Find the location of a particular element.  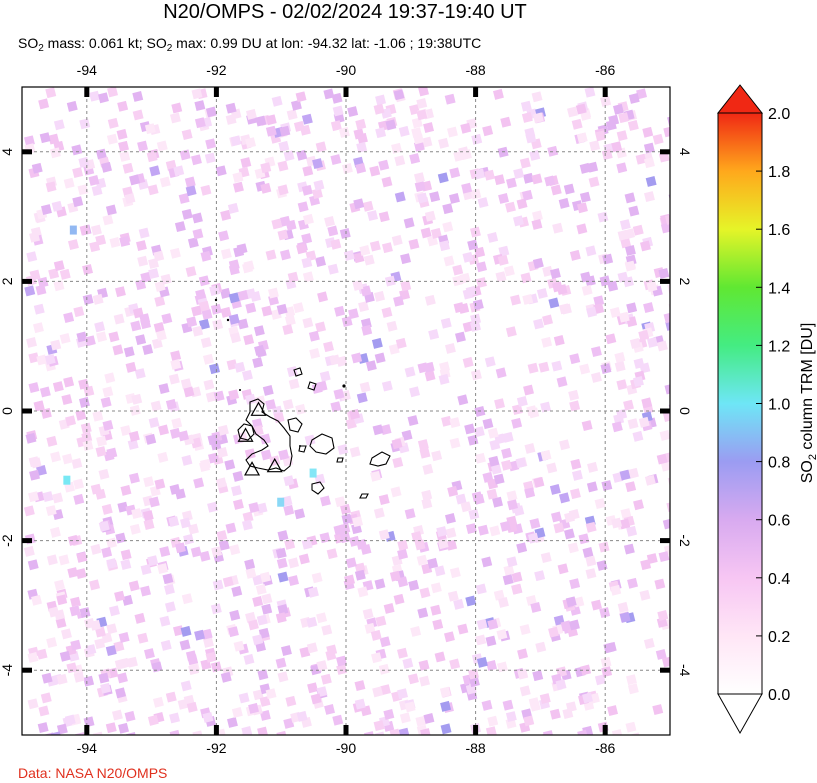

lat-label-right: -2 is located at coordinates (685, 540).